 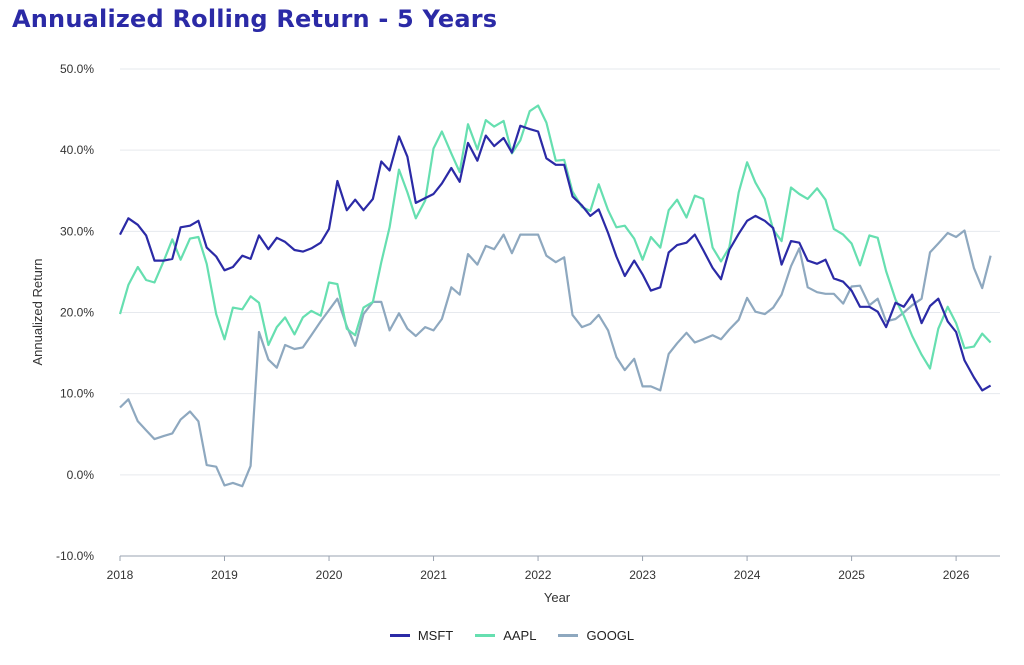 I want to click on legend-label: AAPL, so click(x=520, y=635).